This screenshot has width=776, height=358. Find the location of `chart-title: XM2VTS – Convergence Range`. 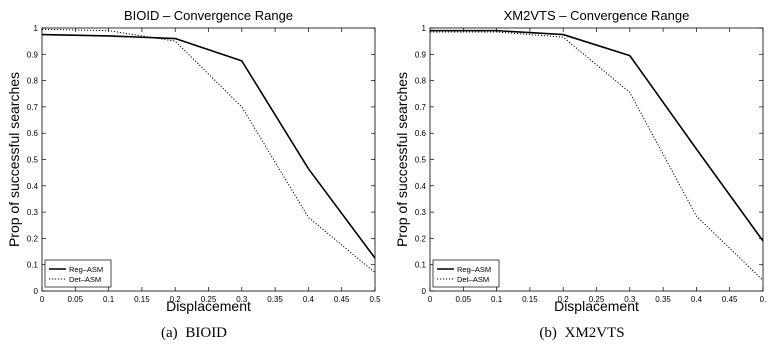

chart-title: XM2VTS – Convergence Range is located at coordinates (597, 15).